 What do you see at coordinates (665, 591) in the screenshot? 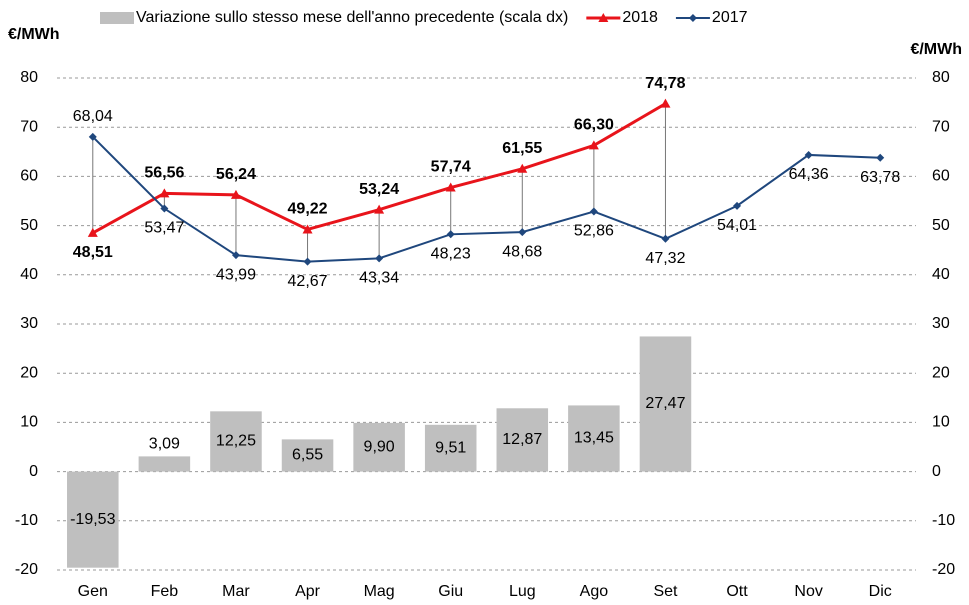
I see `x-tick-label: Set` at bounding box center [665, 591].